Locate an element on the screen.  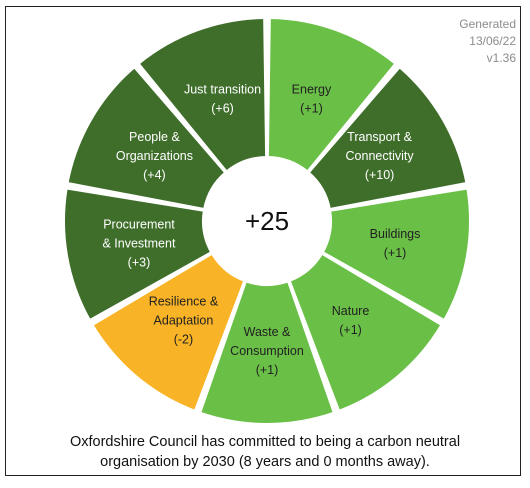
wheel-center is located at coordinates (267, 221).